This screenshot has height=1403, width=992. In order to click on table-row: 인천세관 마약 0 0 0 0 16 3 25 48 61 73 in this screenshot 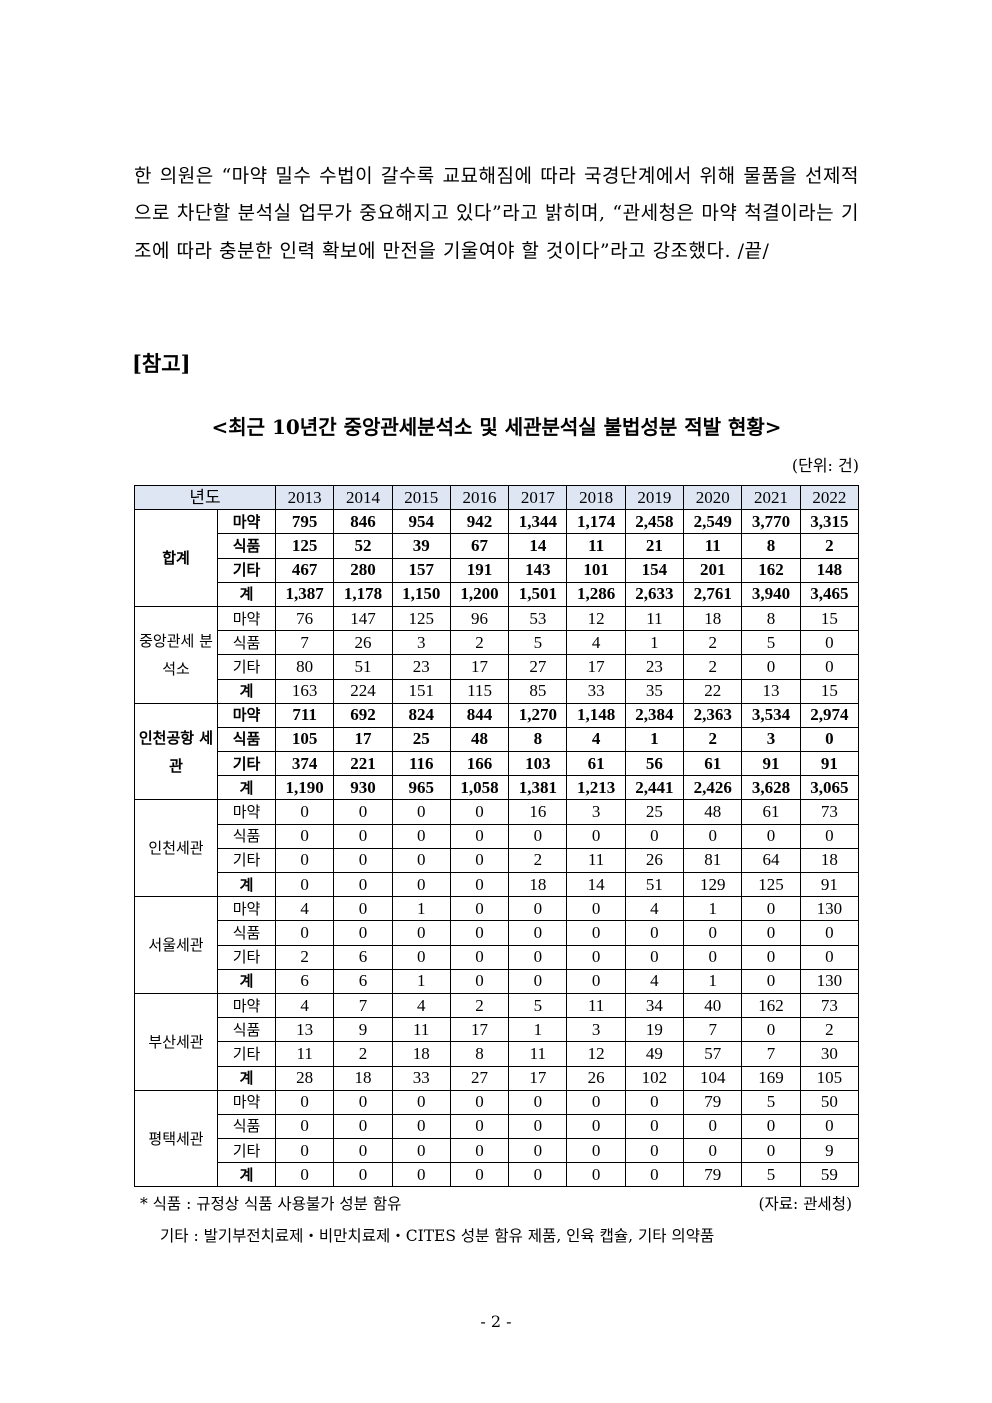, I will do `click(497, 848)`.